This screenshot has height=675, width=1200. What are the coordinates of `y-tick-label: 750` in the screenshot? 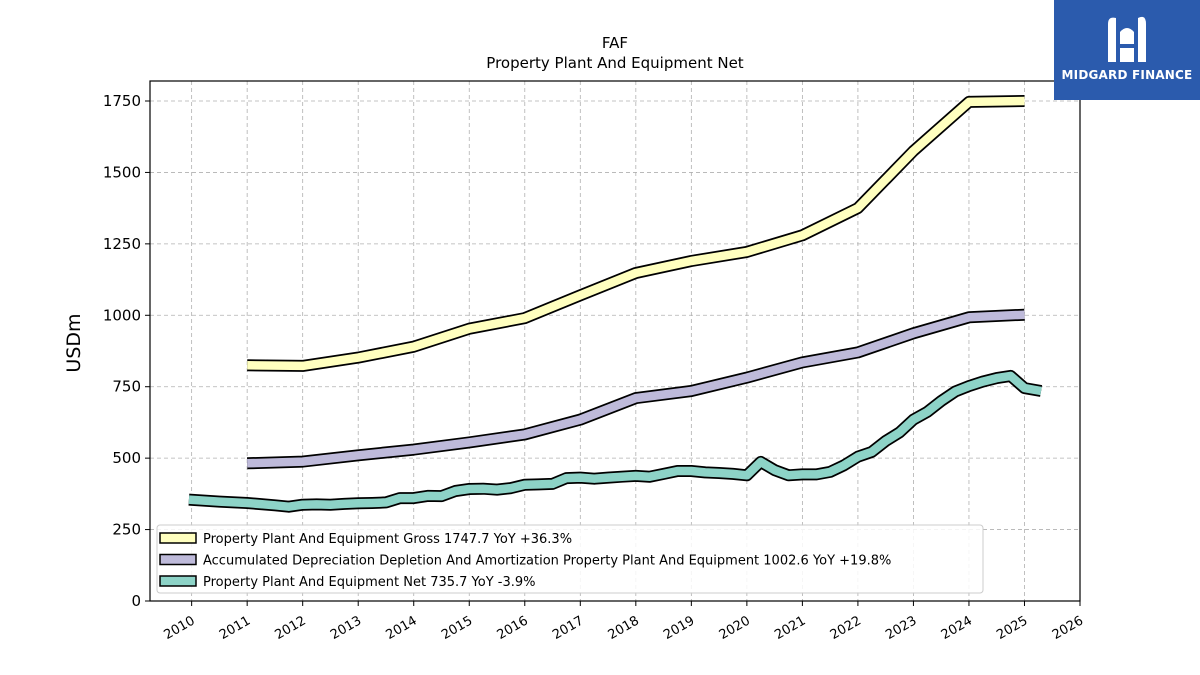 It's located at (126, 387).